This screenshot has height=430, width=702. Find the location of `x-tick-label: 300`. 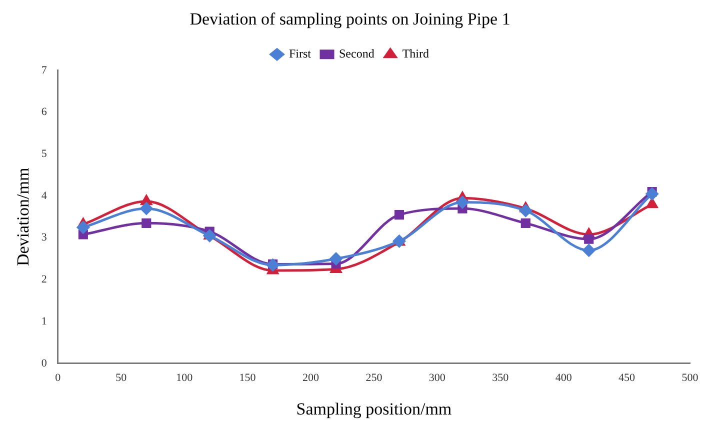

x-tick-label: 300 is located at coordinates (437, 378).